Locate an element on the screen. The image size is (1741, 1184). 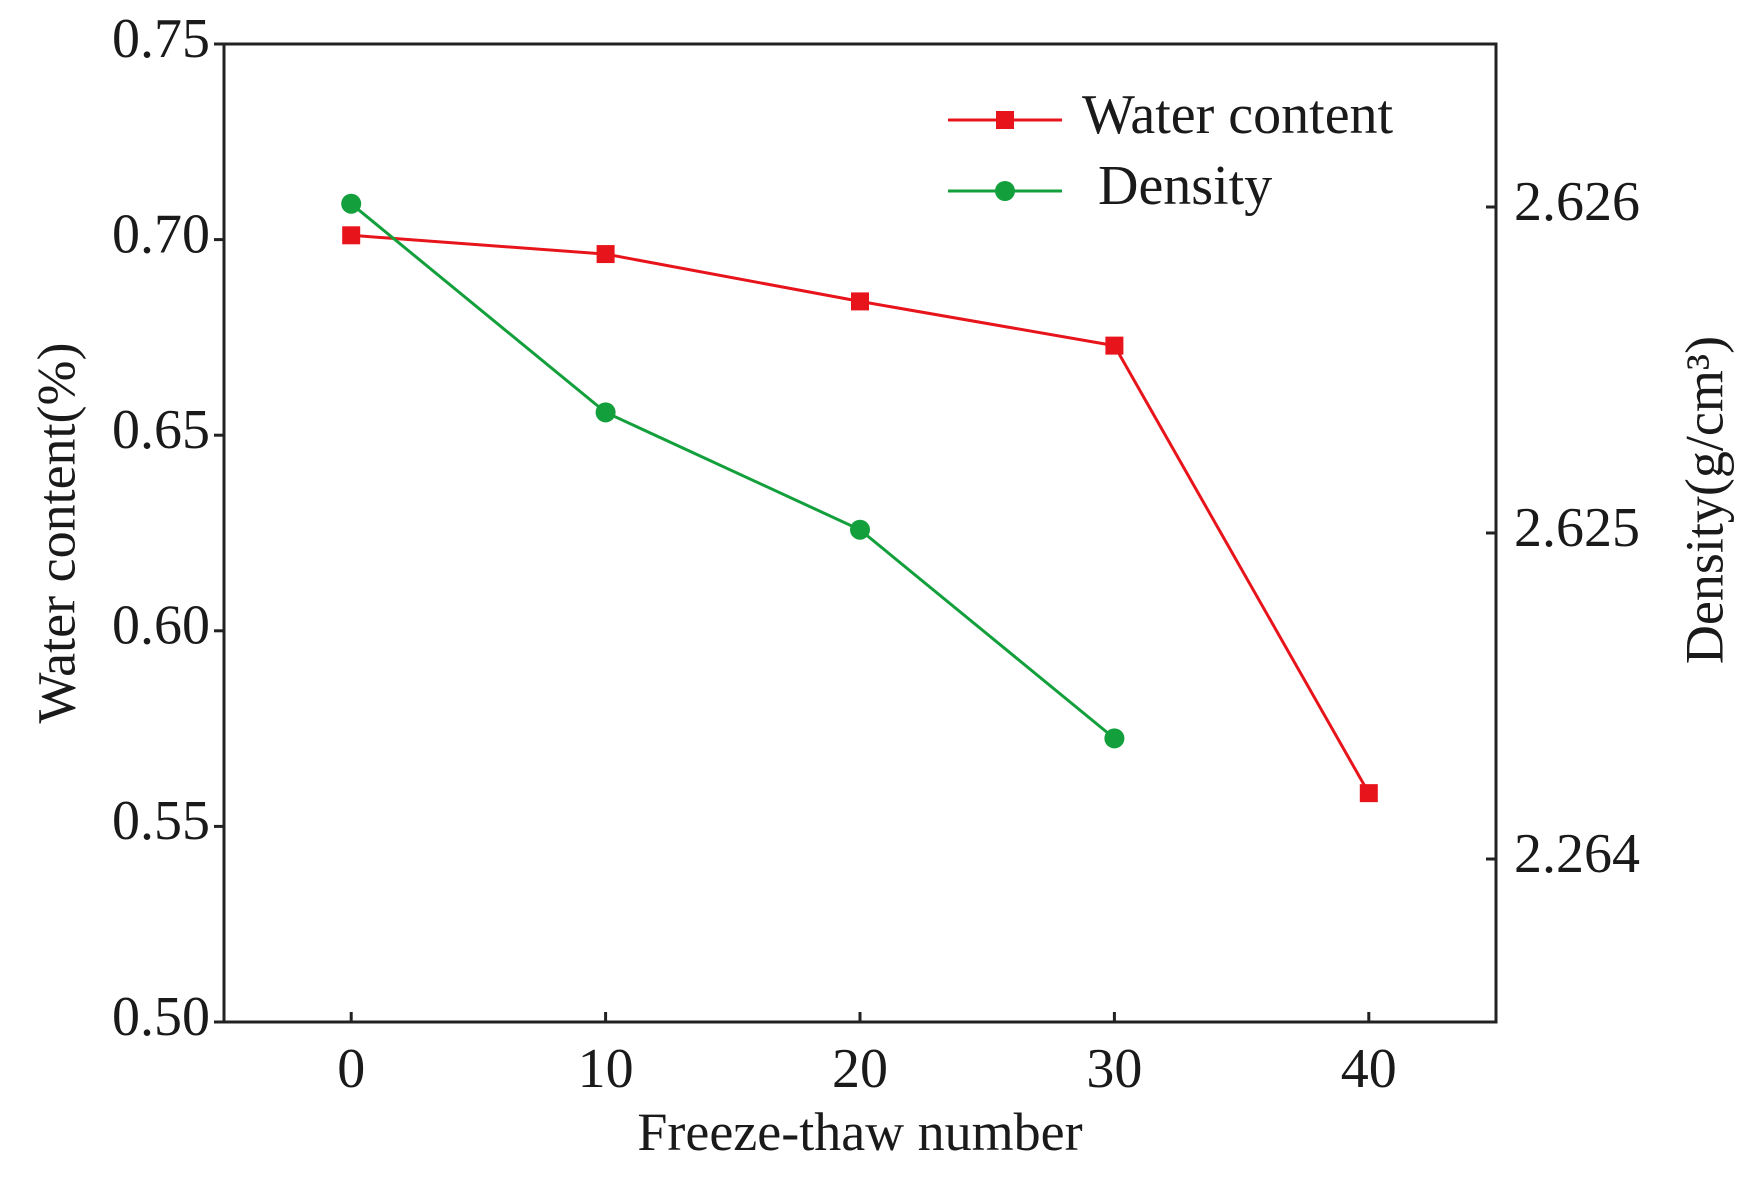
y2-tick-label: 2.264 is located at coordinates (1577, 854).